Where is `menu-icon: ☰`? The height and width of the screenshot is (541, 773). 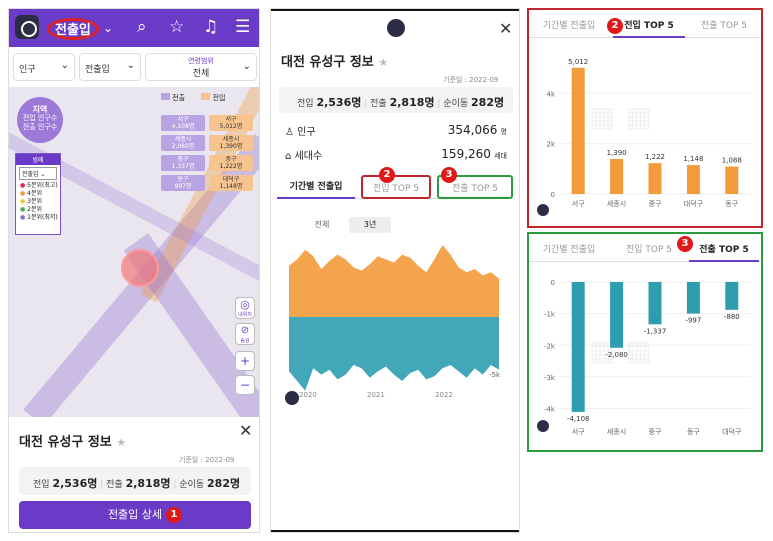 menu-icon: ☰ is located at coordinates (243, 27).